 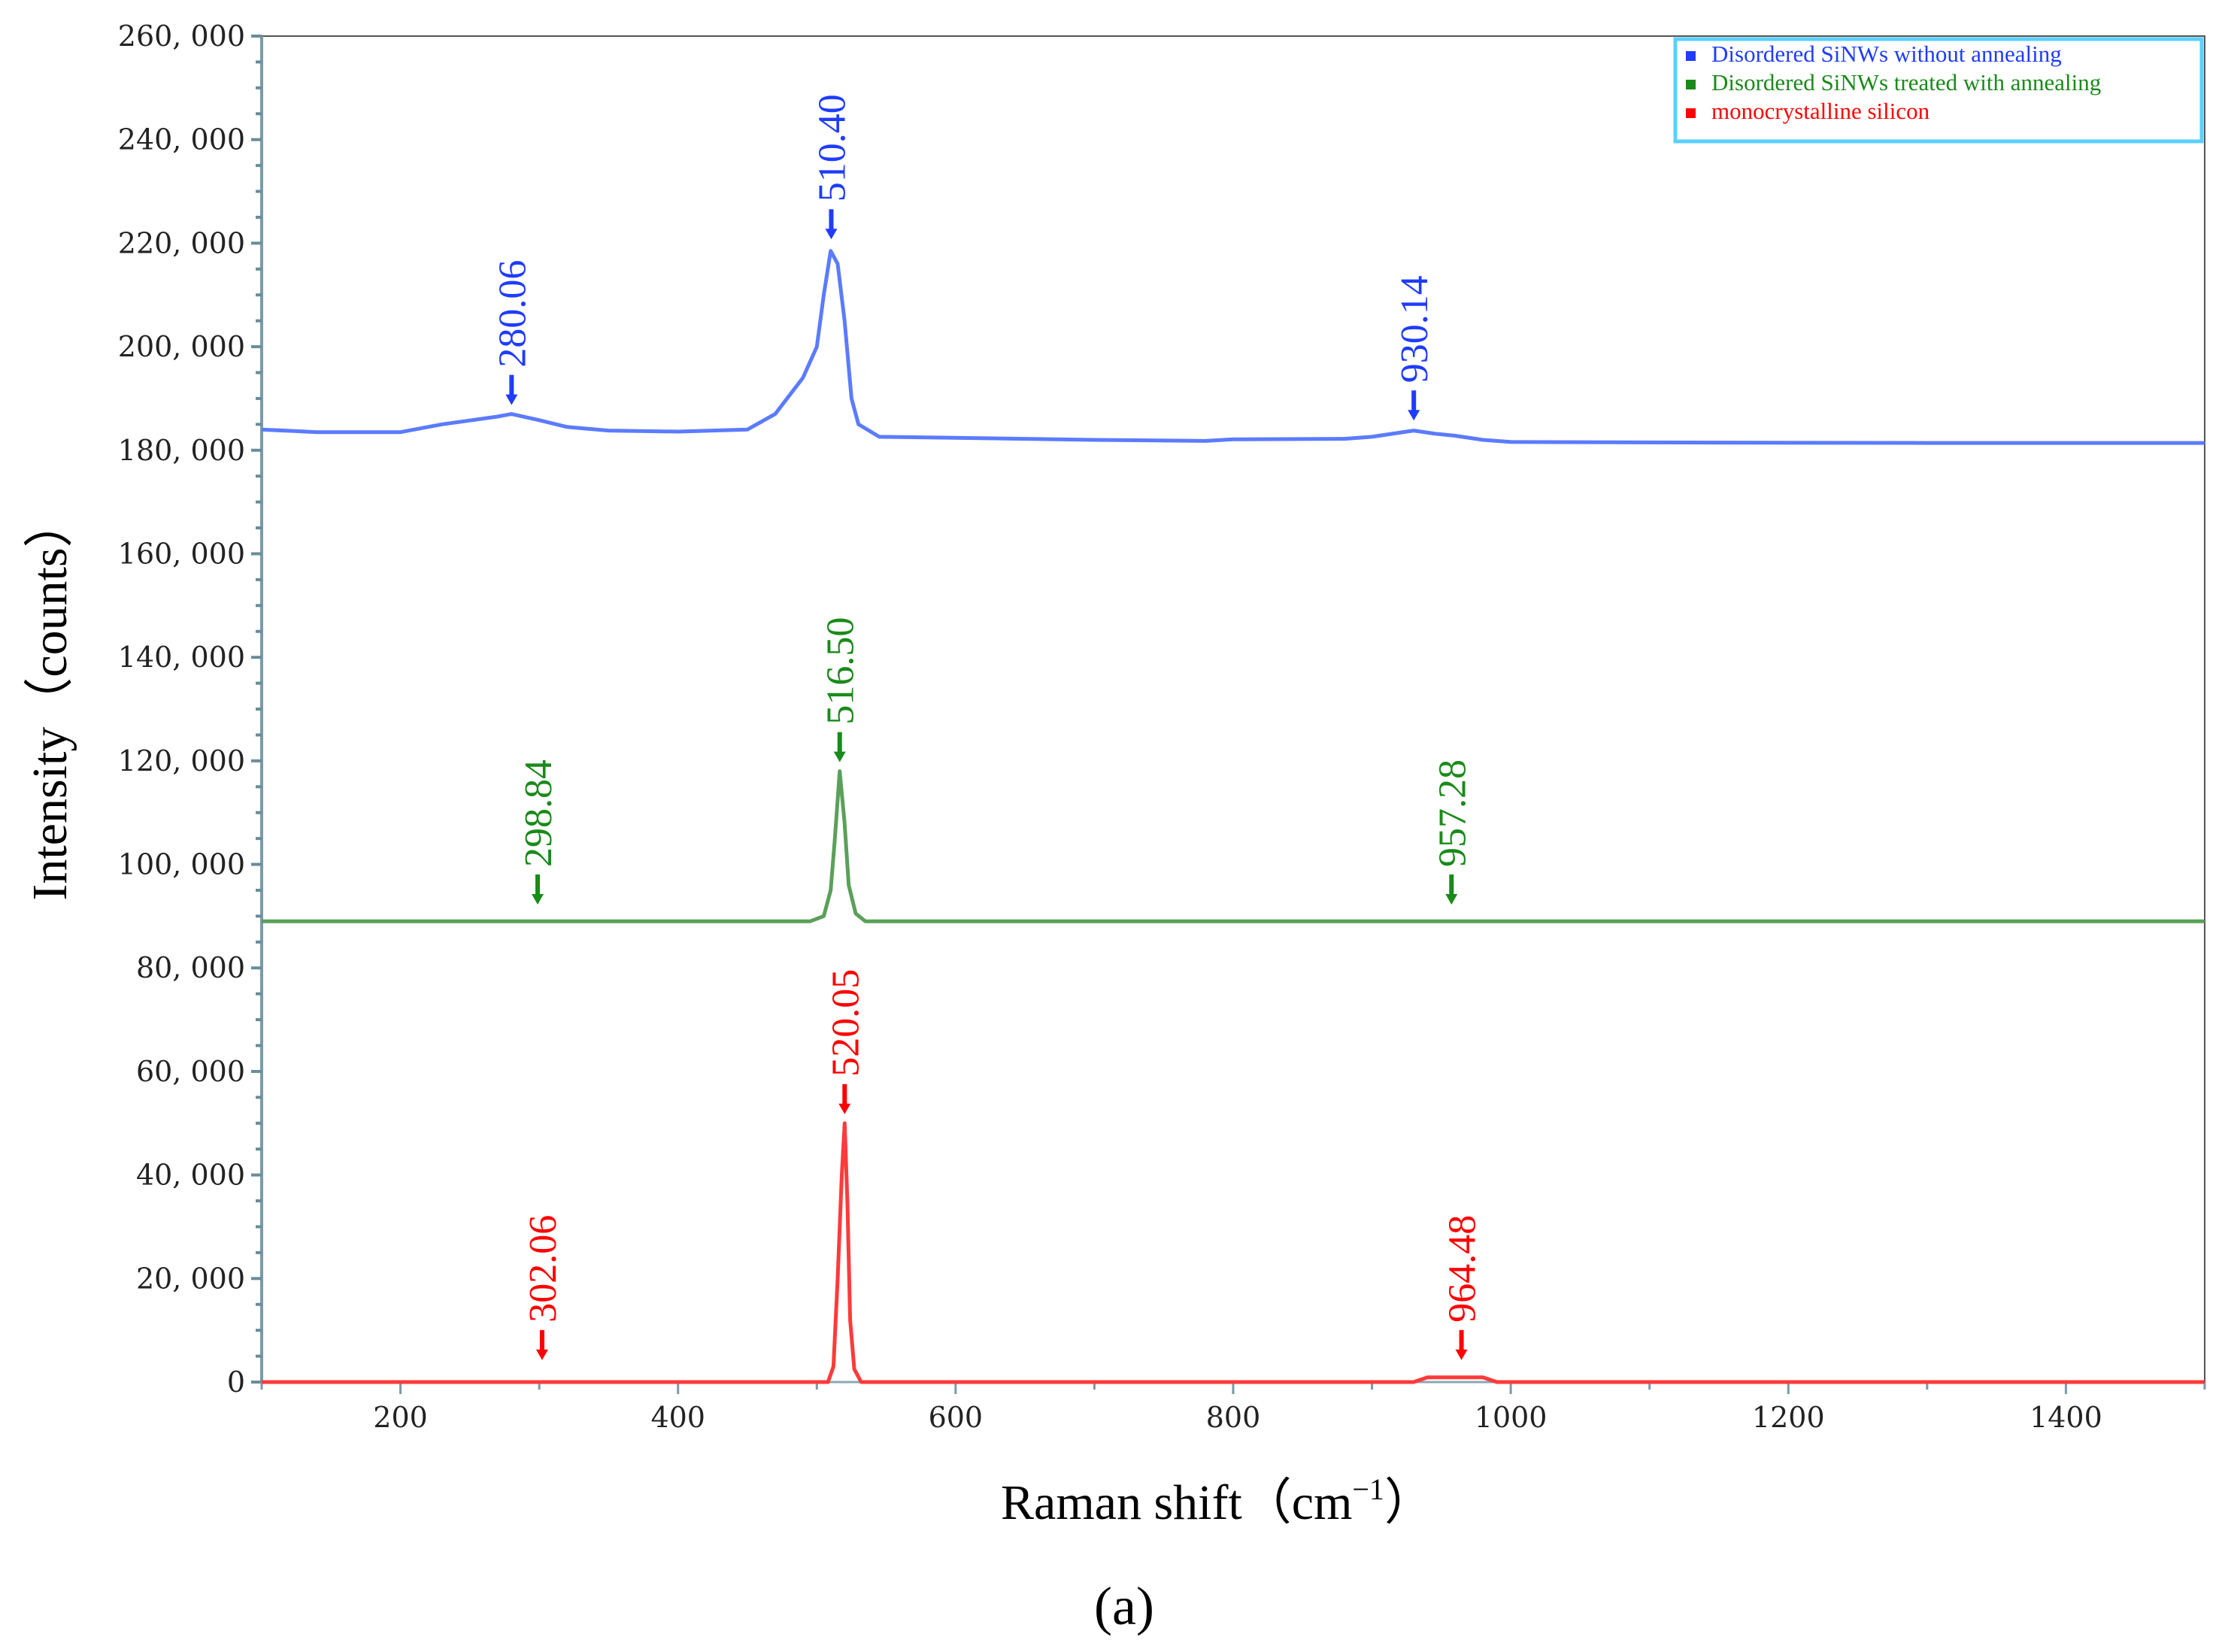 I want to click on x-axis: 200 400 600 800 1000 1200 1400, so click(x=1233, y=1407).